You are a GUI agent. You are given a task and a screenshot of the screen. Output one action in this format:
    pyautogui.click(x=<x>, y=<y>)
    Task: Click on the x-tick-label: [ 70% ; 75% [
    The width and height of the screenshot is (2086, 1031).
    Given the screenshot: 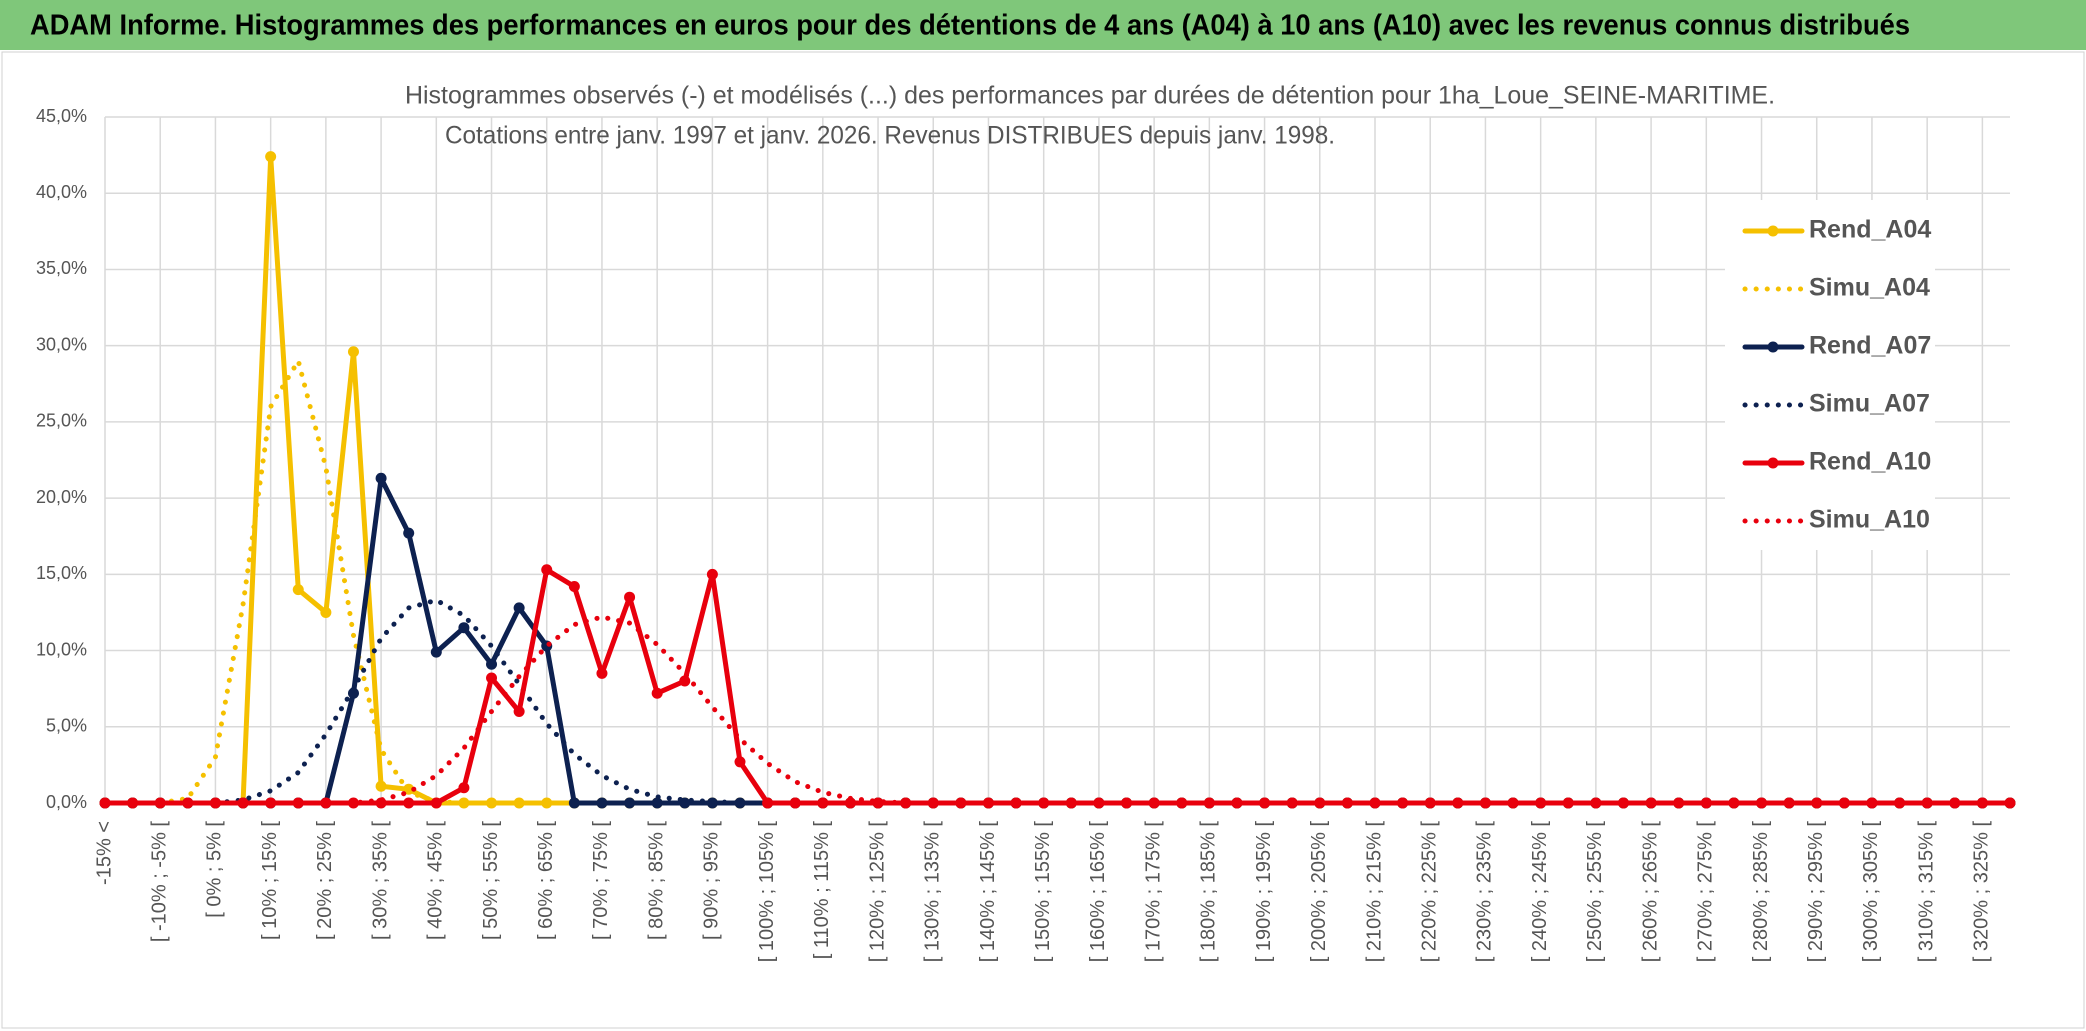 What is the action you would take?
    pyautogui.click(x=601, y=880)
    